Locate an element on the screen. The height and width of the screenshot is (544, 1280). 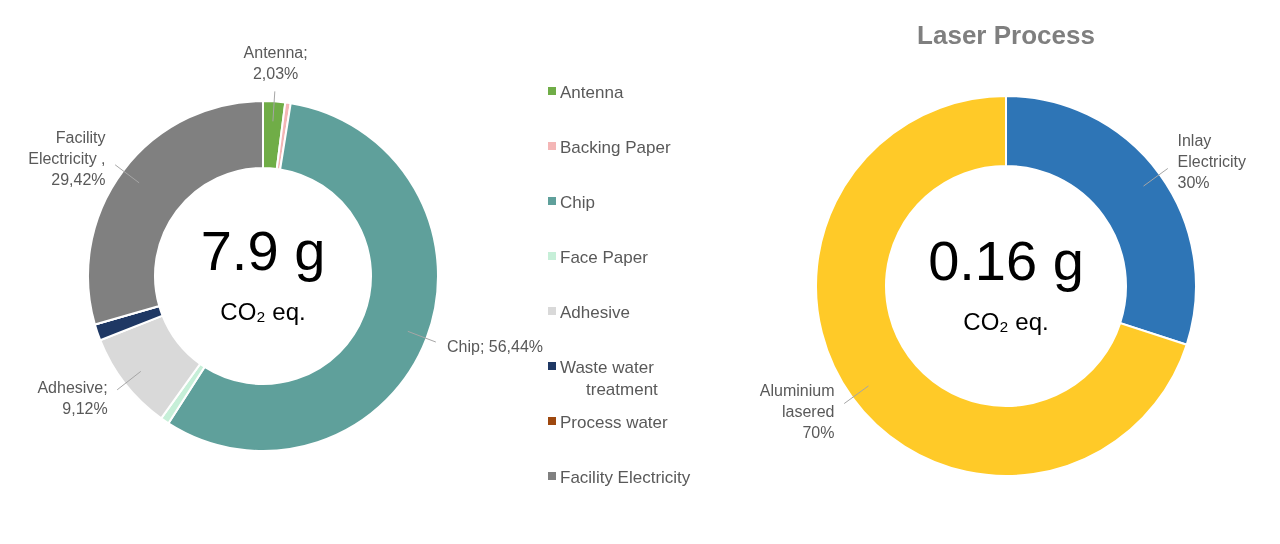
legend-label: Adhesive is located at coordinates (595, 312).